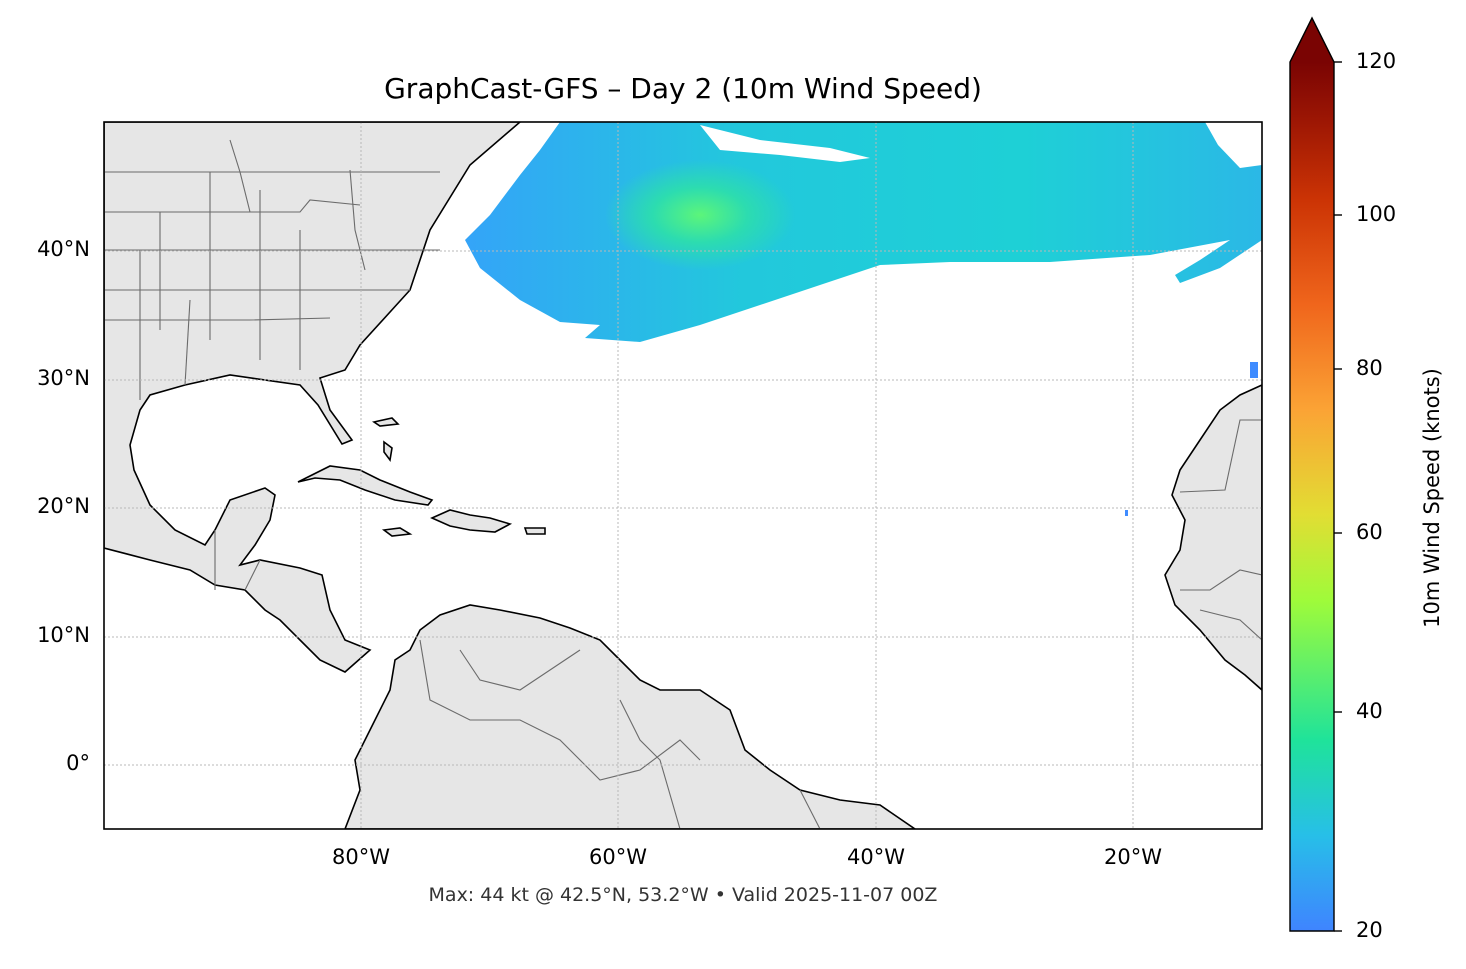  I want to click on colorbar-gradient, so click(1312, 496).